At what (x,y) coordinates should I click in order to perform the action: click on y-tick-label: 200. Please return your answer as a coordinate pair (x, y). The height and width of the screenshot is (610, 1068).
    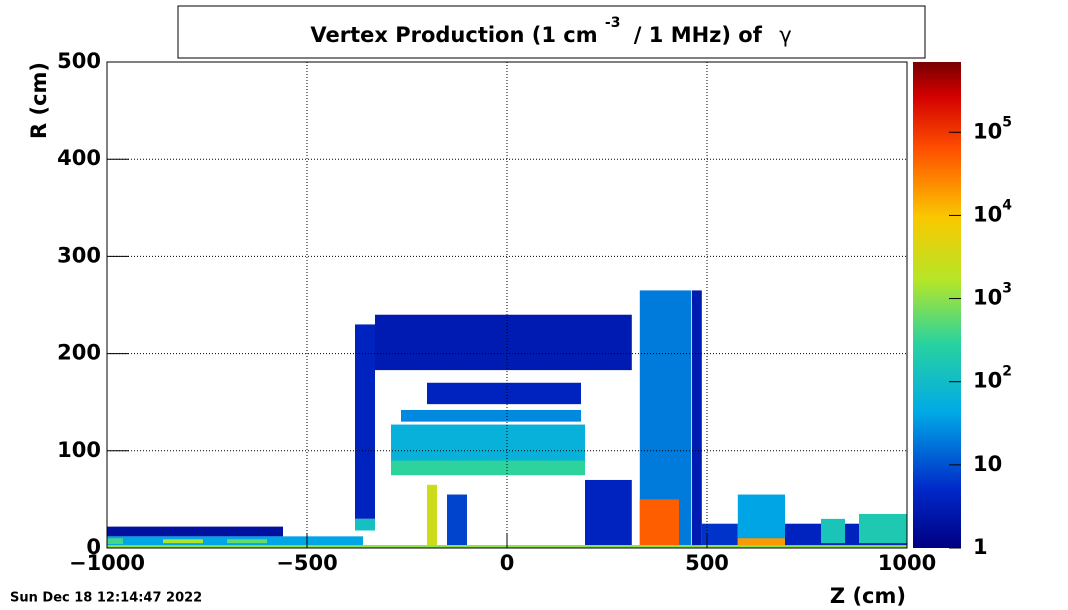
    Looking at the image, I should click on (79, 353).